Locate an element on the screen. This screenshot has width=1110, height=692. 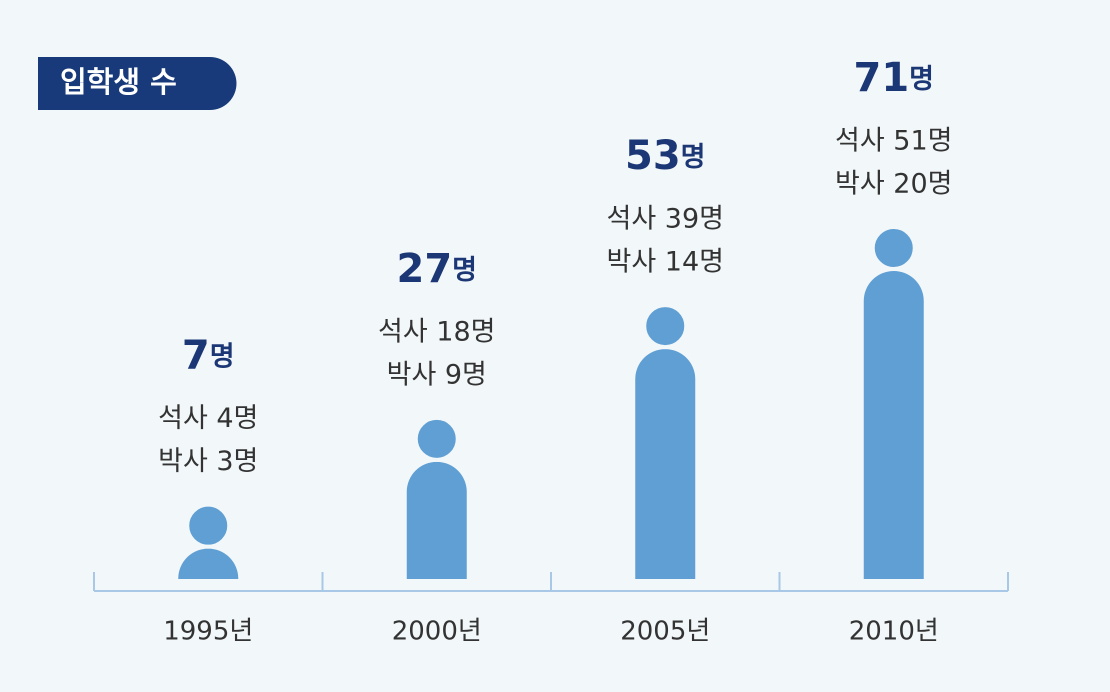
value-number: 71 is located at coordinates (881, 78).